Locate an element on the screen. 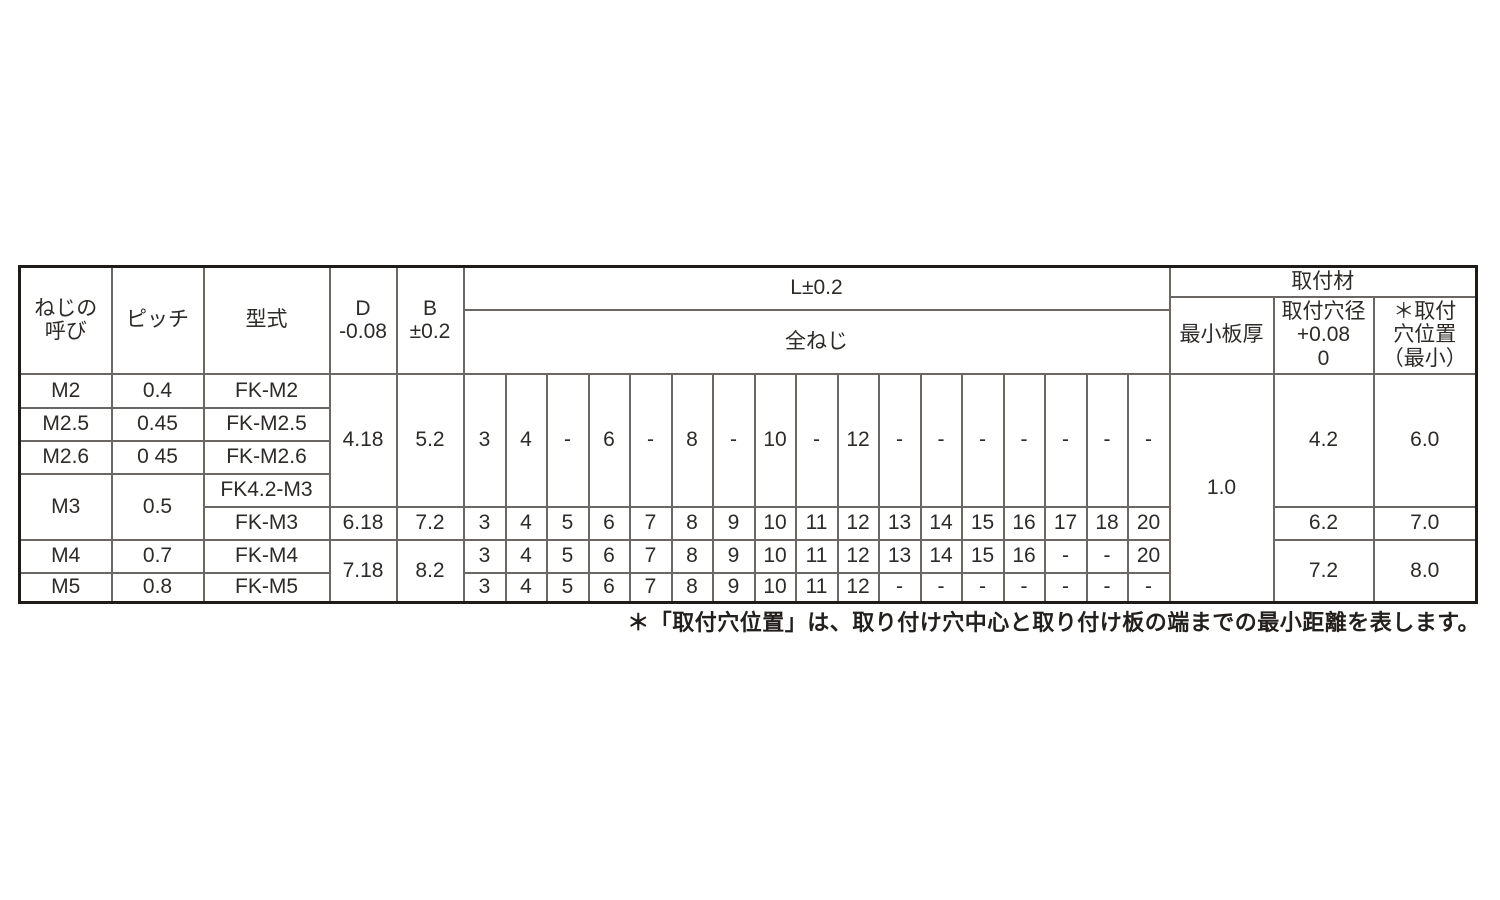  cell-pitch: 0.8 is located at coordinates (157, 587).